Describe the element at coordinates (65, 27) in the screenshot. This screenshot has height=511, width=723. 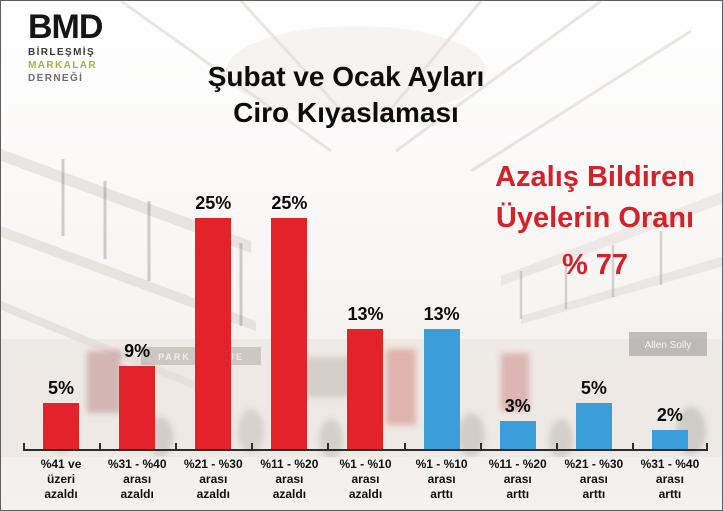
I see `logo-acronym: BMD` at that location.